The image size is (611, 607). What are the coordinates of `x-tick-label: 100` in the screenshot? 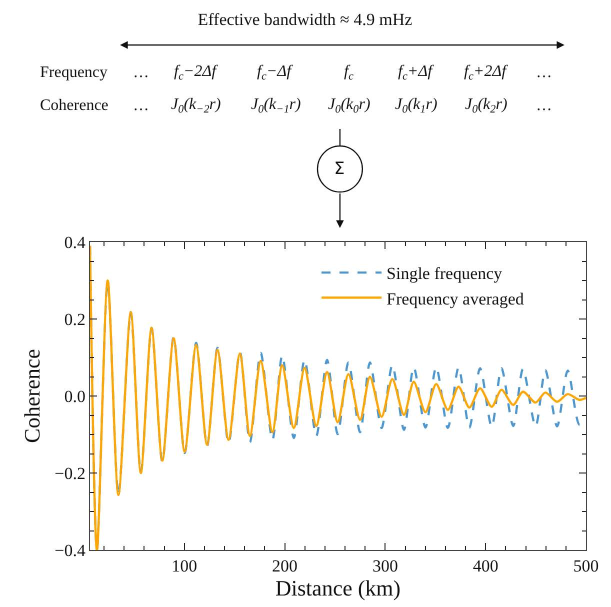 It's located at (185, 566).